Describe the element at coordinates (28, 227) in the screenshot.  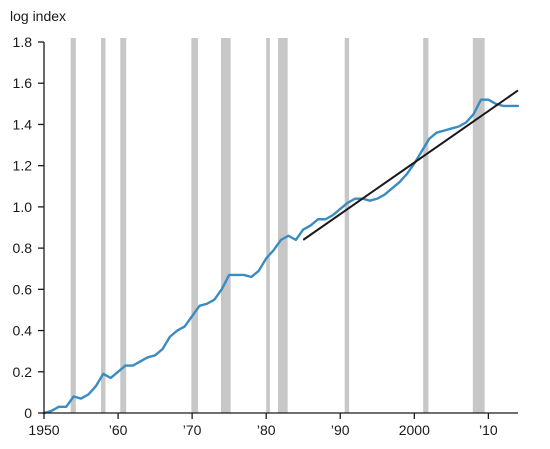
I see `y-ticks: 0 0.2 0.4 0.6 0.8 1.0 1.2 1.4 1.6 1.8` at that location.